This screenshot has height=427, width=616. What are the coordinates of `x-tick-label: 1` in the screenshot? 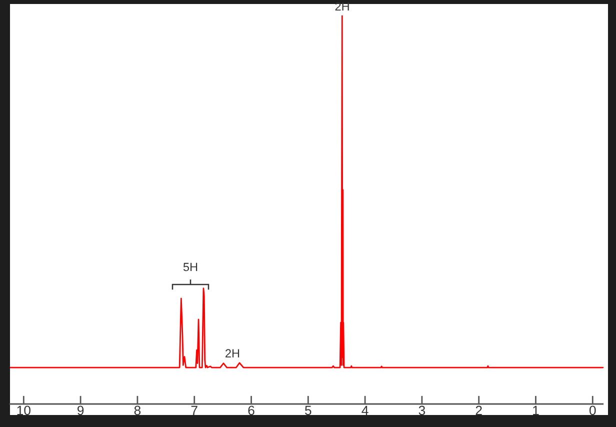 It's located at (536, 410).